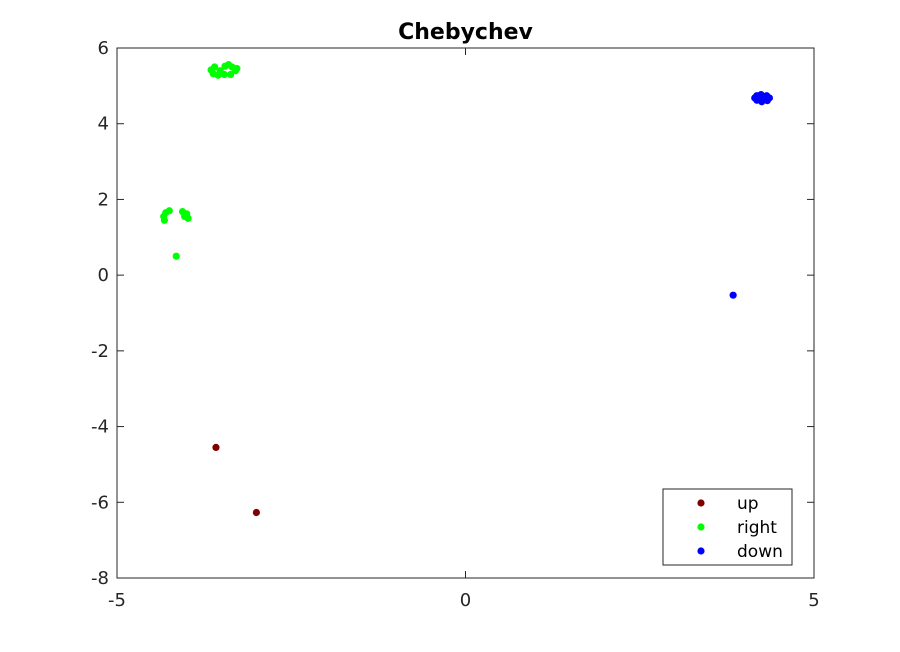 The height and width of the screenshot is (652, 900). What do you see at coordinates (813, 600) in the screenshot?
I see `x-tick-label: 5` at bounding box center [813, 600].